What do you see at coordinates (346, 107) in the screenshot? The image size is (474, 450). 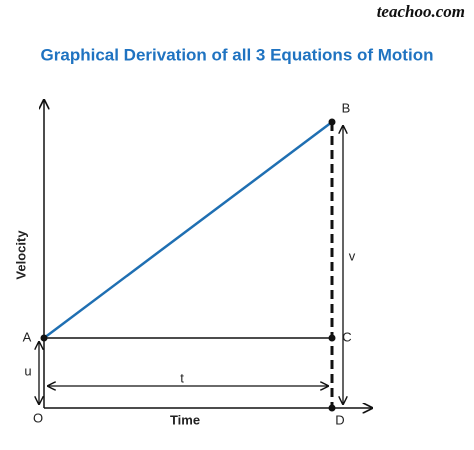 I see `point-label: B` at bounding box center [346, 107].